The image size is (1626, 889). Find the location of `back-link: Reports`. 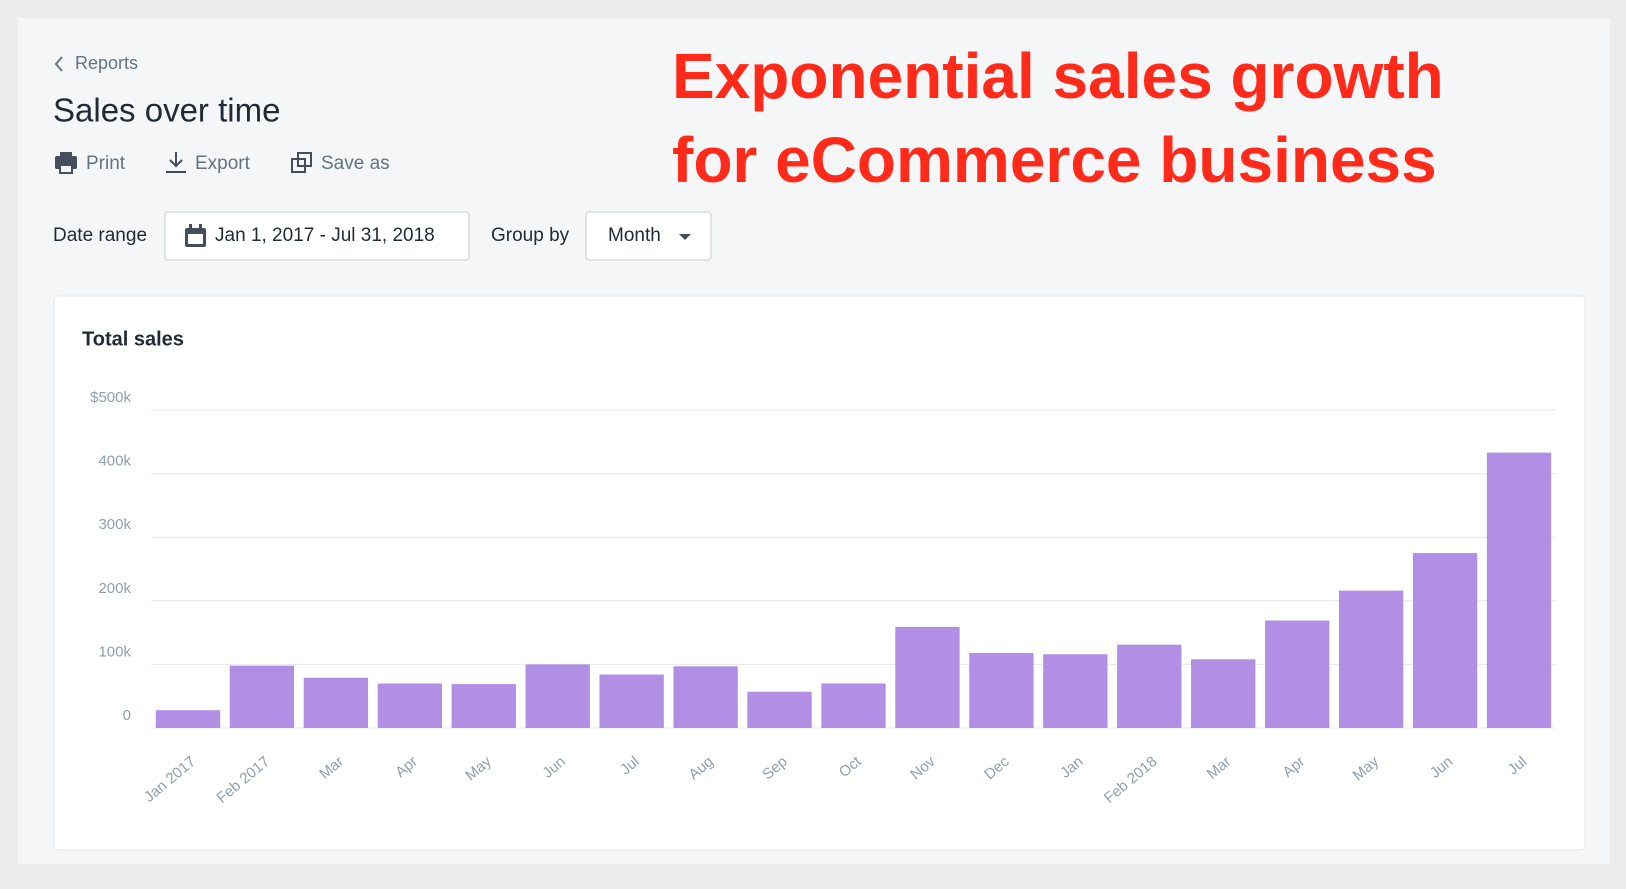

back-link: Reports is located at coordinates (106, 63).